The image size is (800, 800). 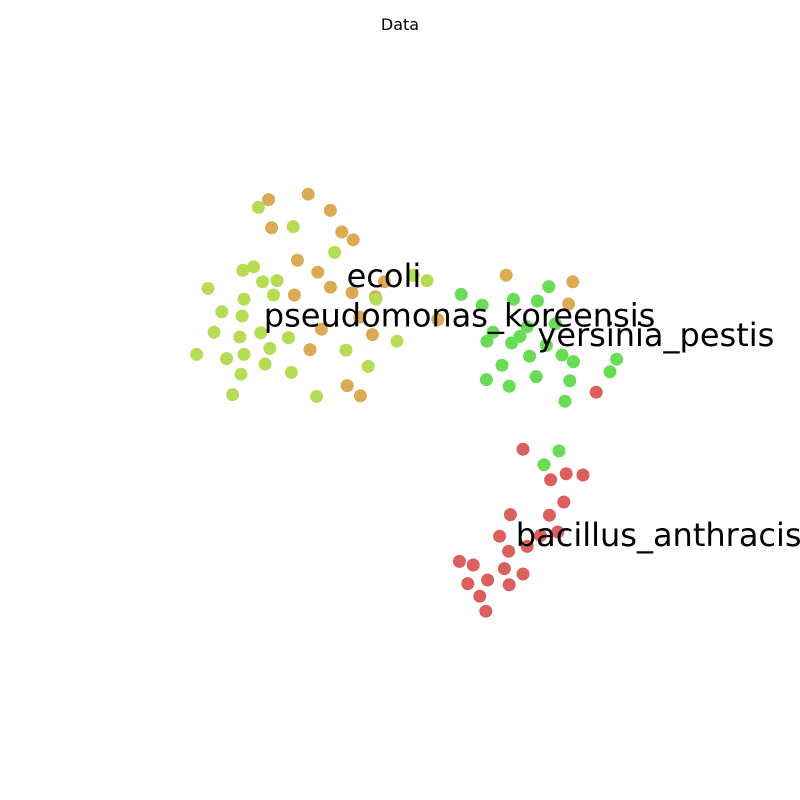 I want to click on cluster-label: ecoli, so click(x=384, y=276).